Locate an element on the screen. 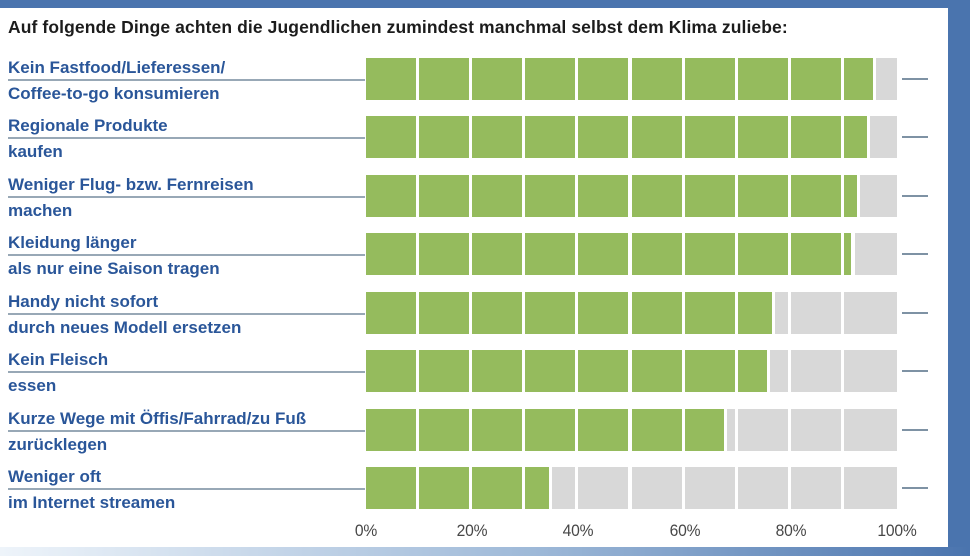  row-label-line2: im Internet streamen is located at coordinates (92, 502).